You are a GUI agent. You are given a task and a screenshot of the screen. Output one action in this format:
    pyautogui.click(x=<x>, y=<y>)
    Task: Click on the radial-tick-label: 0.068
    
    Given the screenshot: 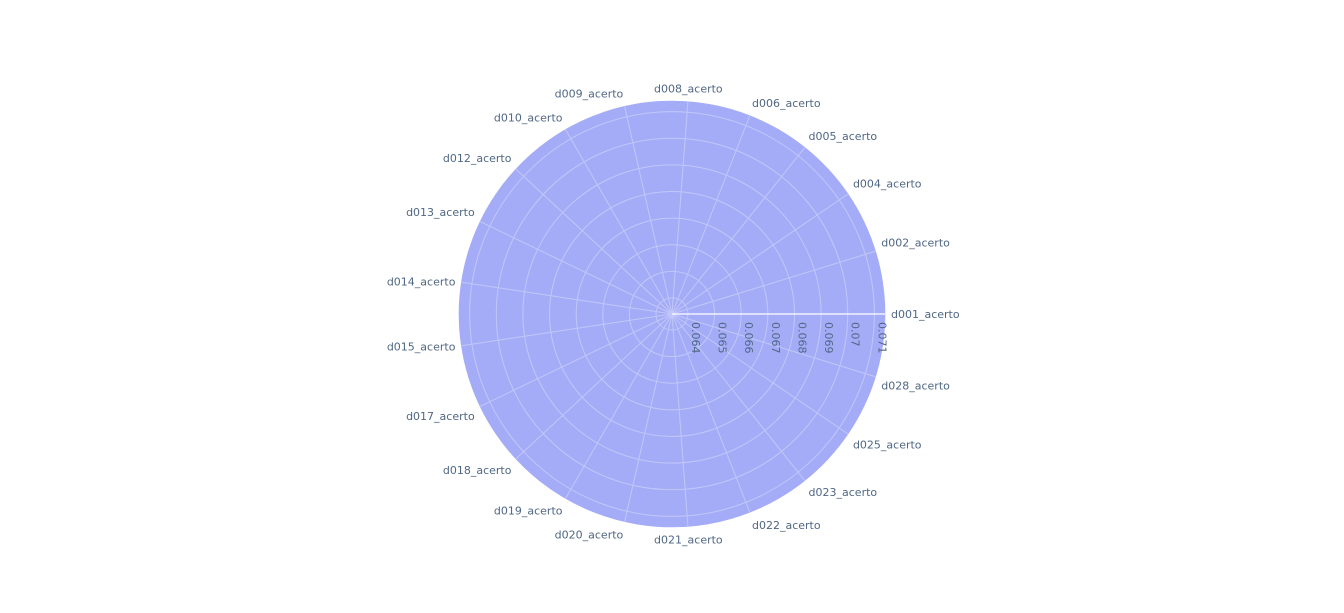 What is the action you would take?
    pyautogui.click(x=801, y=338)
    